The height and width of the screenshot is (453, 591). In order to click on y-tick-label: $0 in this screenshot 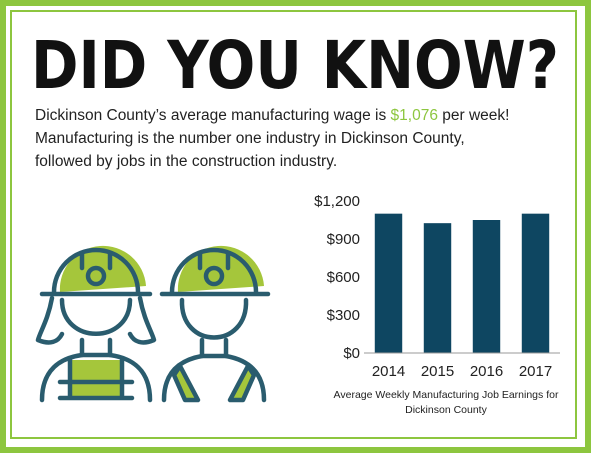, I will do `click(351, 353)`.